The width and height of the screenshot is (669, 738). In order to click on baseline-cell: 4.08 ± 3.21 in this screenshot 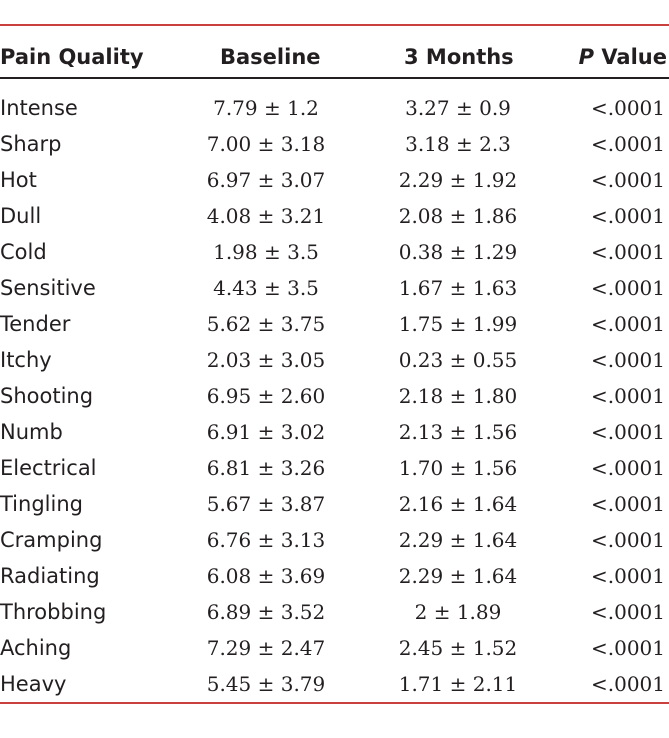, I will do `click(266, 216)`.